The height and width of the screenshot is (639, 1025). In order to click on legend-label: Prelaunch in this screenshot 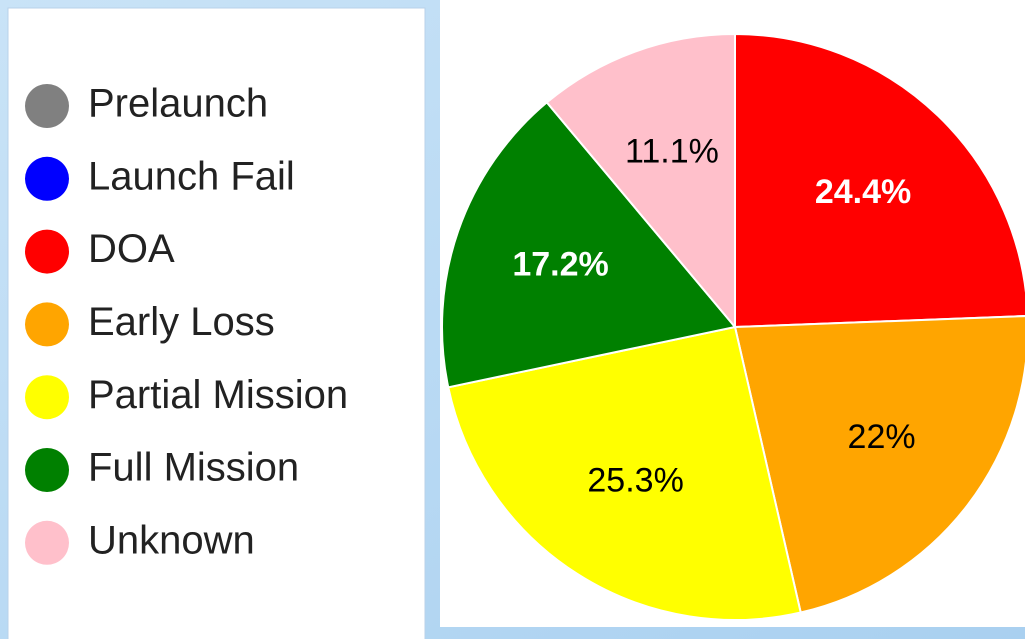, I will do `click(178, 104)`.